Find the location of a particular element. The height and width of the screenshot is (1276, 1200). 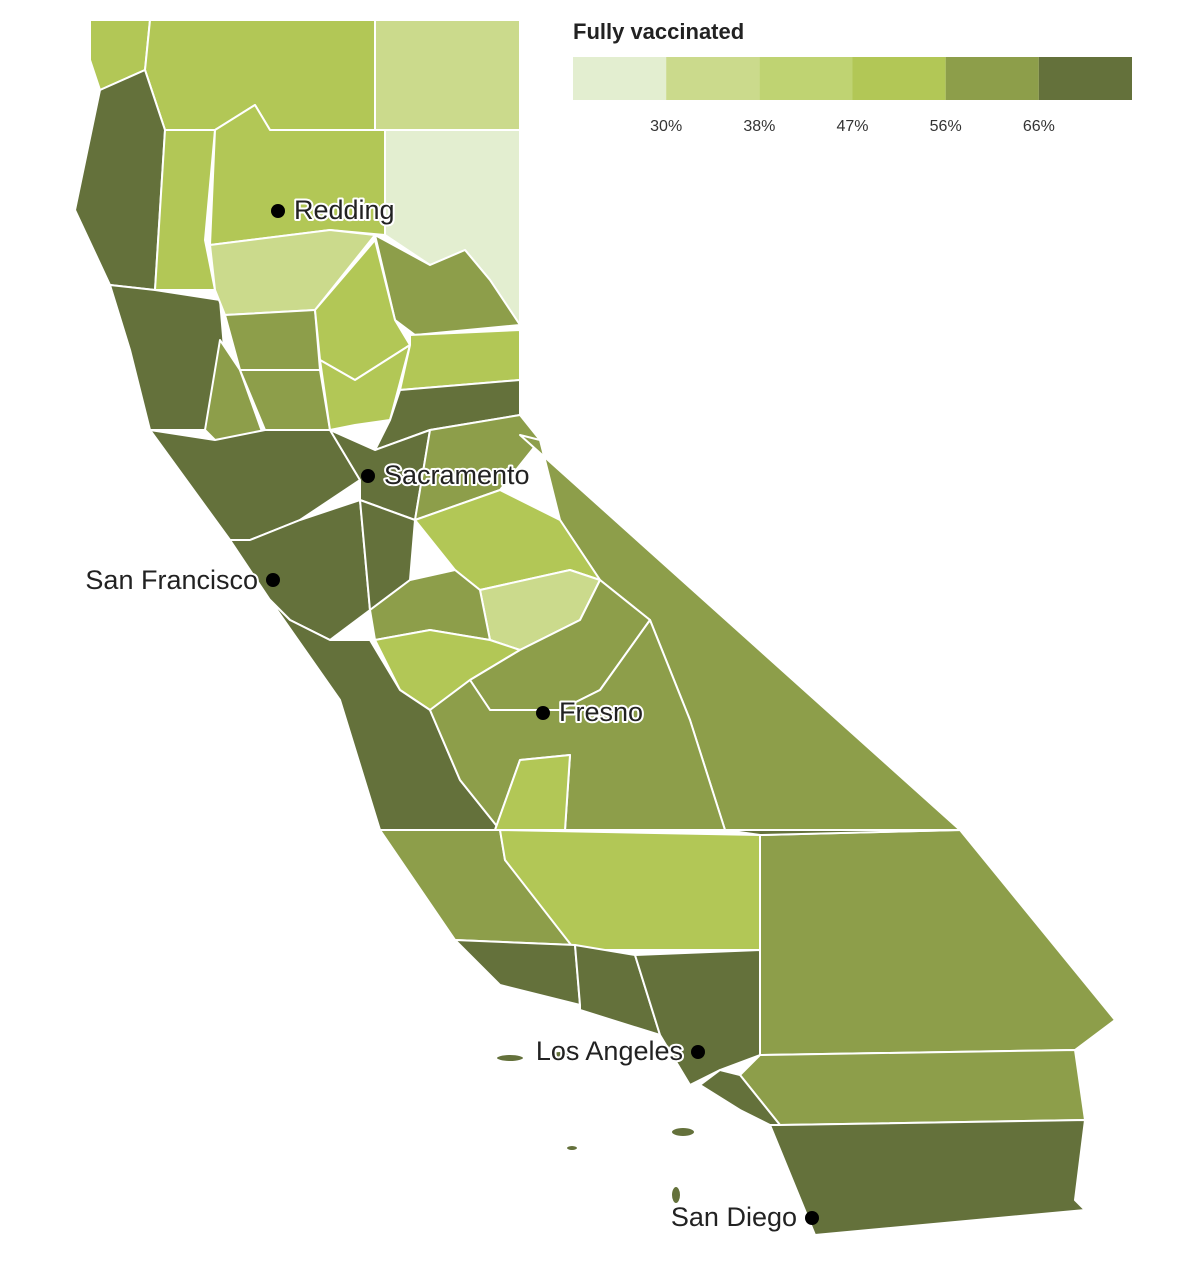

legend: Fully vaccinated 30% 38% 47% 56% 66% is located at coordinates (852, 77).